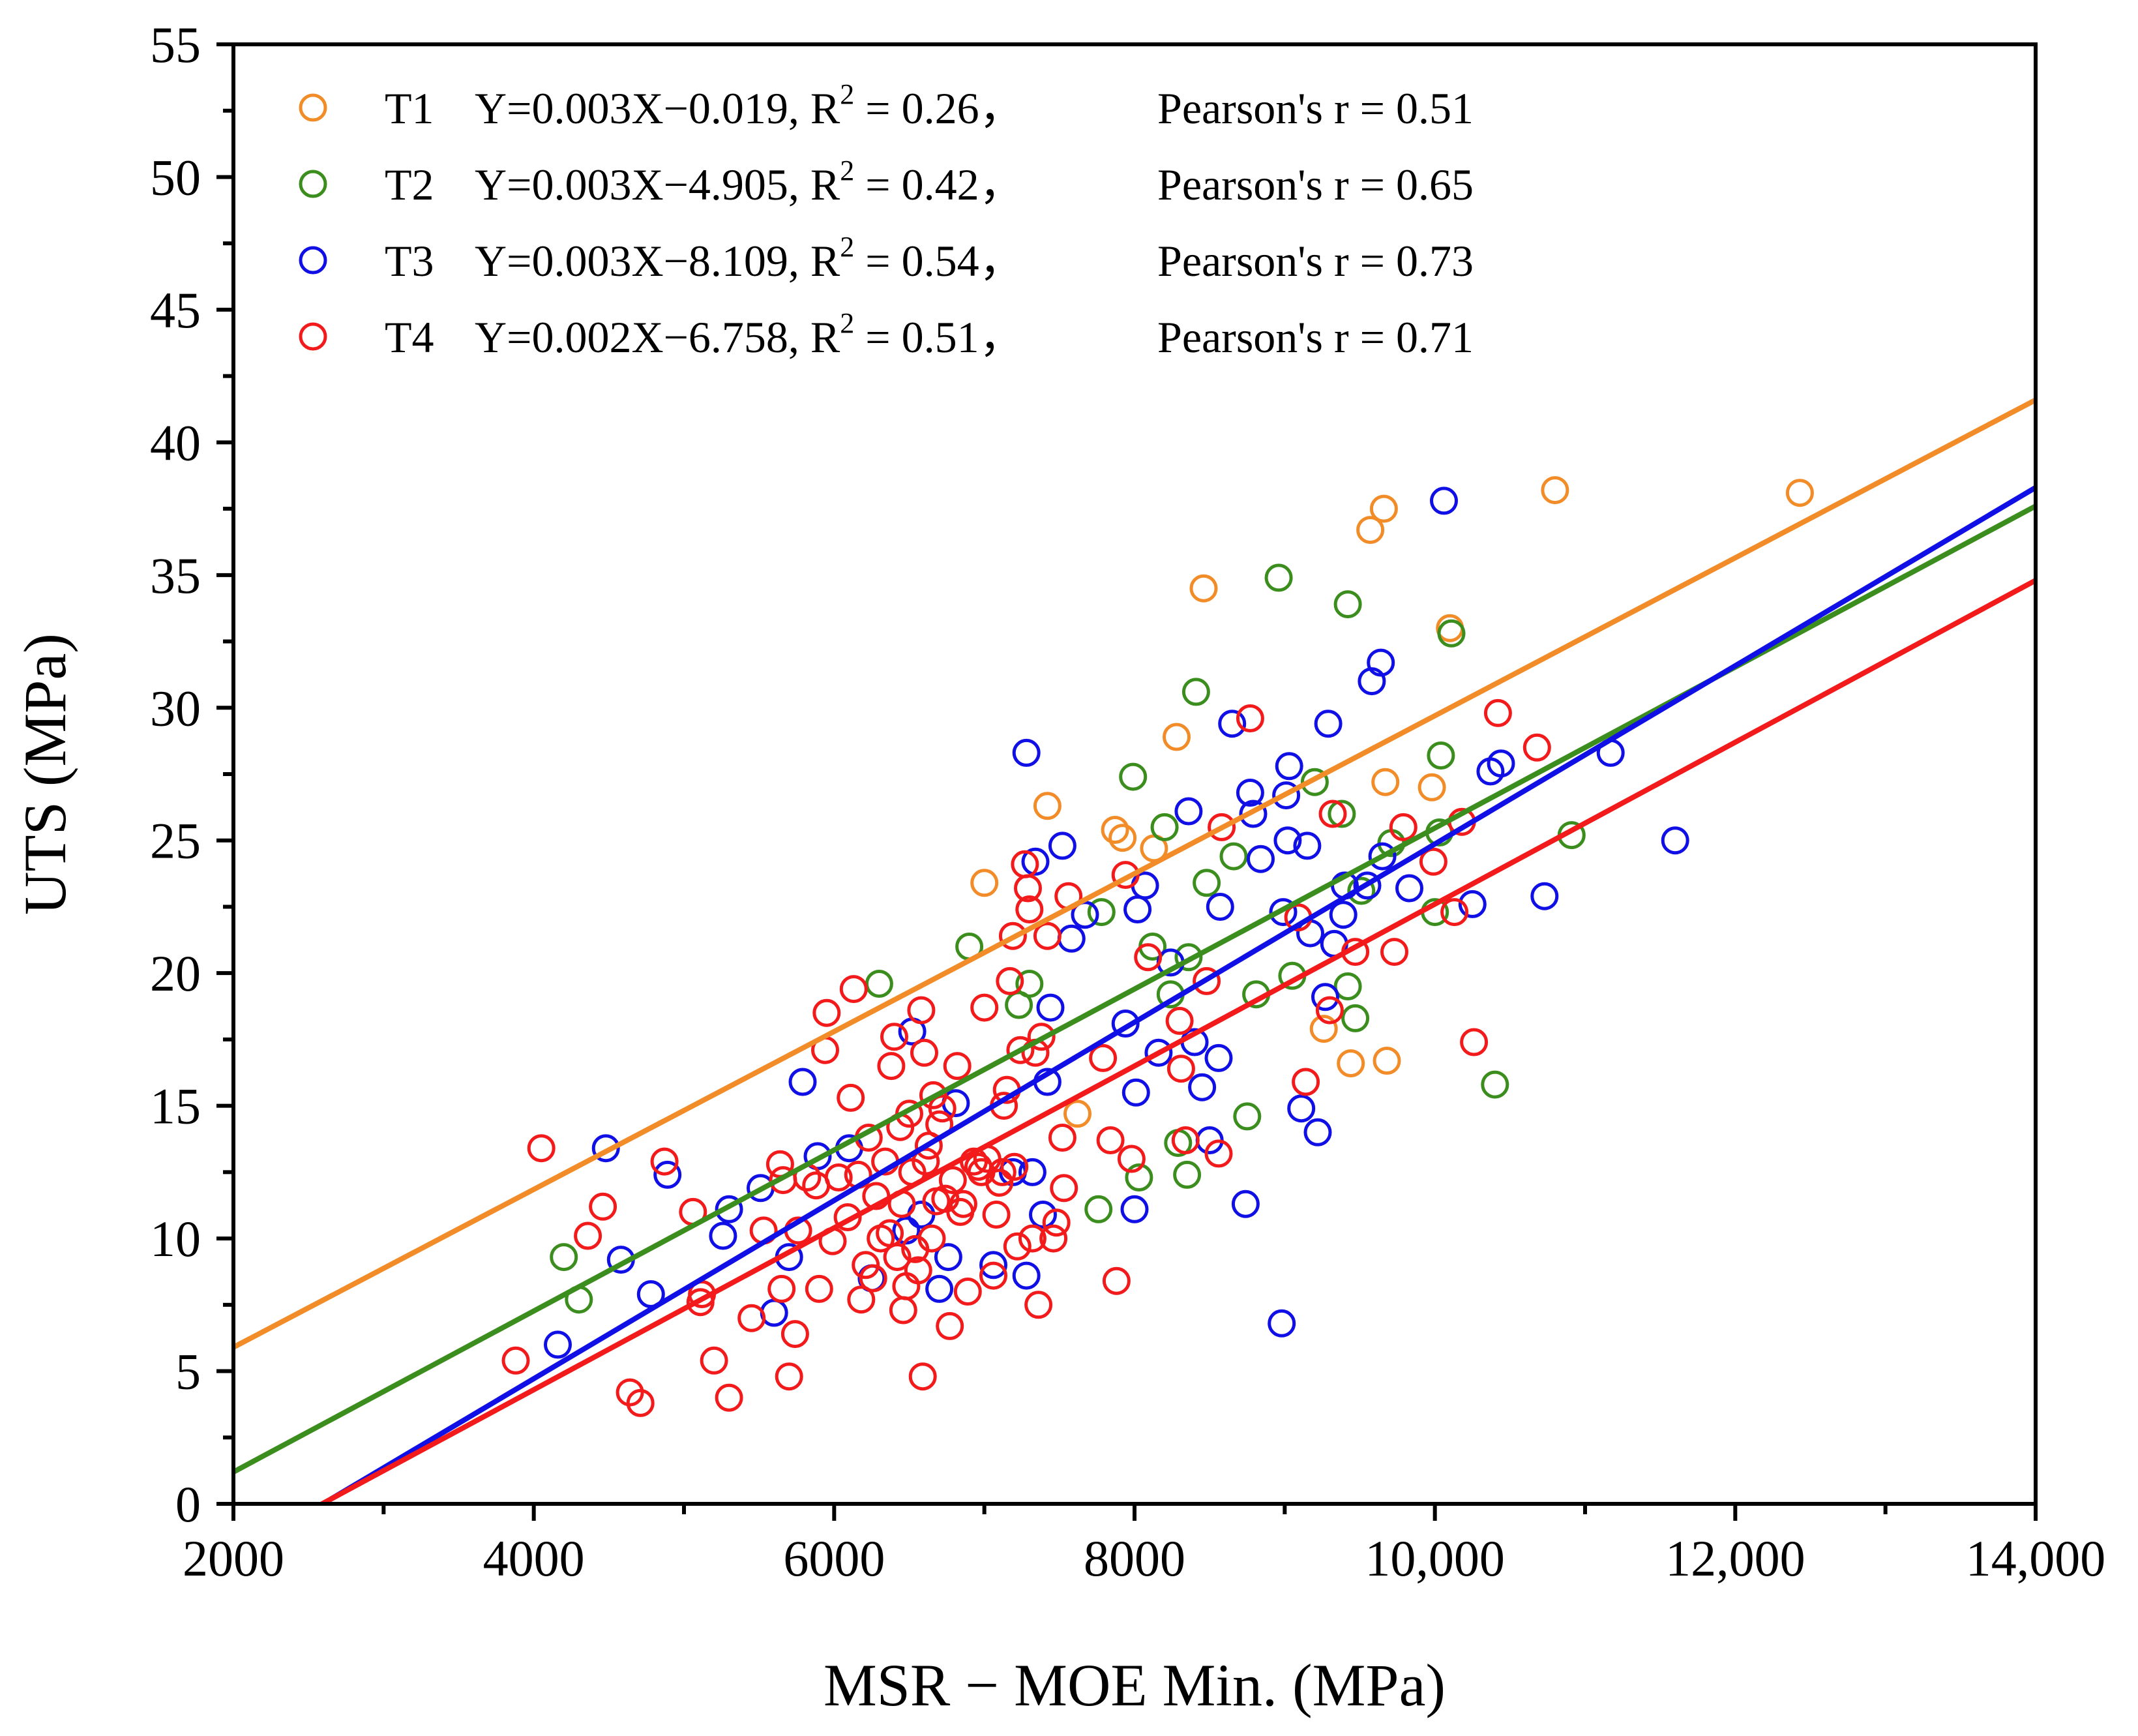 This screenshot has height=1736, width=2138. I want to click on legend-series-name: T4, so click(410, 337).